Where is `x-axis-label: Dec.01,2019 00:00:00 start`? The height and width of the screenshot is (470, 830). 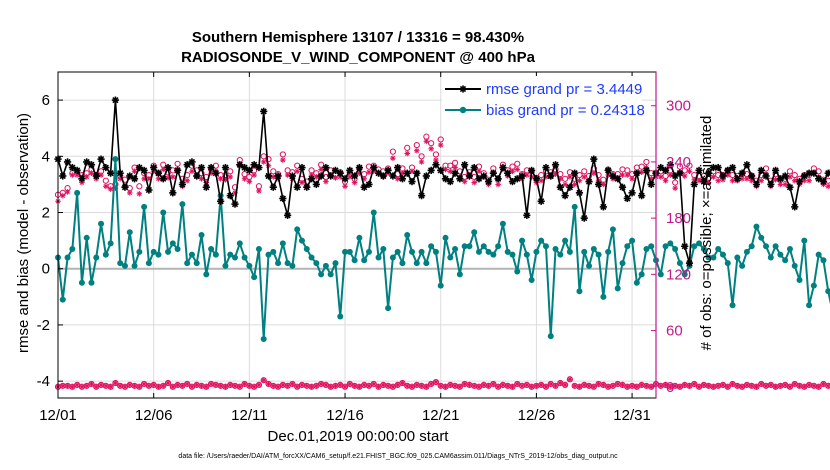
x-axis-label: Dec.01,2019 00:00:00 start is located at coordinates (359, 436).